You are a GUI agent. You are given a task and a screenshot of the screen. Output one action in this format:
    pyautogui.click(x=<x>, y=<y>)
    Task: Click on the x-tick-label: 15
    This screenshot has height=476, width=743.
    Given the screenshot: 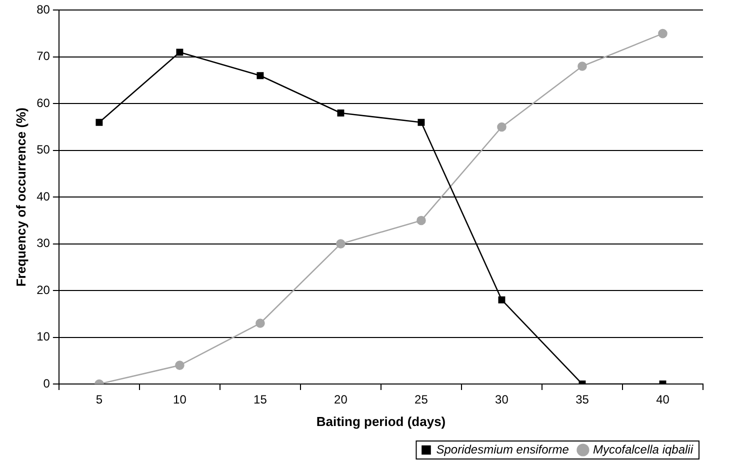 What is the action you would take?
    pyautogui.click(x=261, y=399)
    